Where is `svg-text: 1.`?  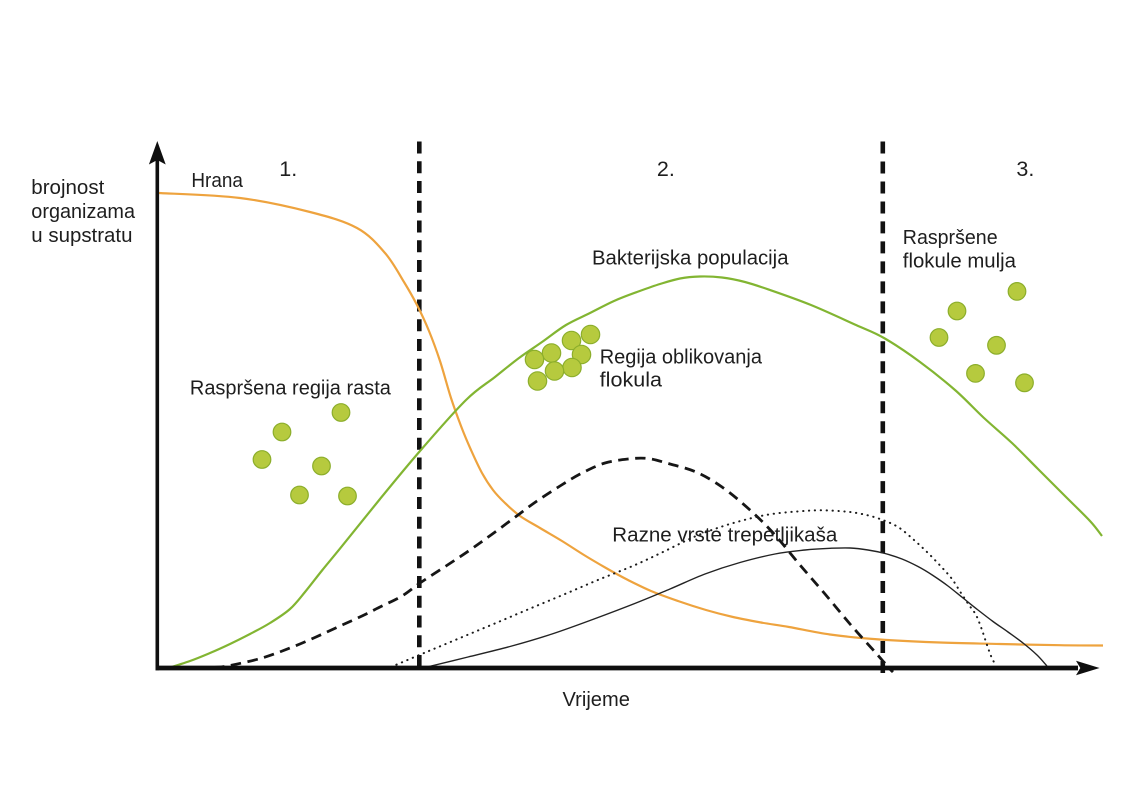 svg-text: 1. is located at coordinates (288, 169).